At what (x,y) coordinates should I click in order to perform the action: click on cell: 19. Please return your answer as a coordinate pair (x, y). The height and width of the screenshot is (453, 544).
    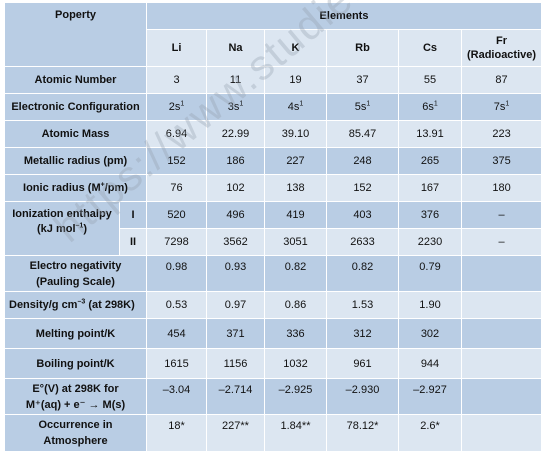
    Looking at the image, I should click on (295, 80).